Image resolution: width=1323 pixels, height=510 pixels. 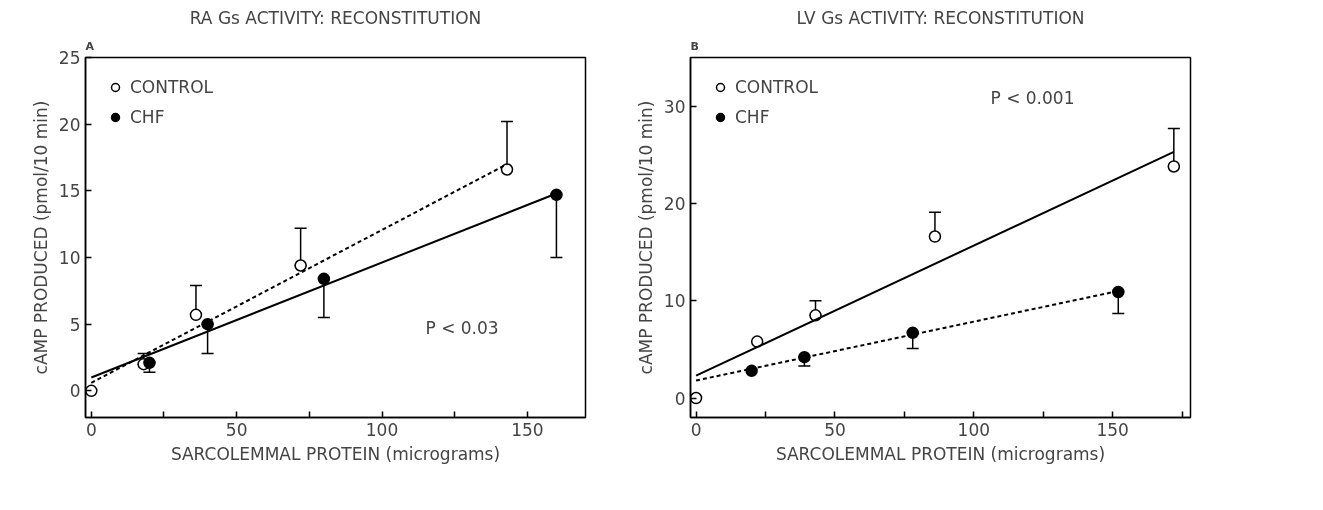 I want to click on annotation: P < 0.03, so click(x=462, y=328).